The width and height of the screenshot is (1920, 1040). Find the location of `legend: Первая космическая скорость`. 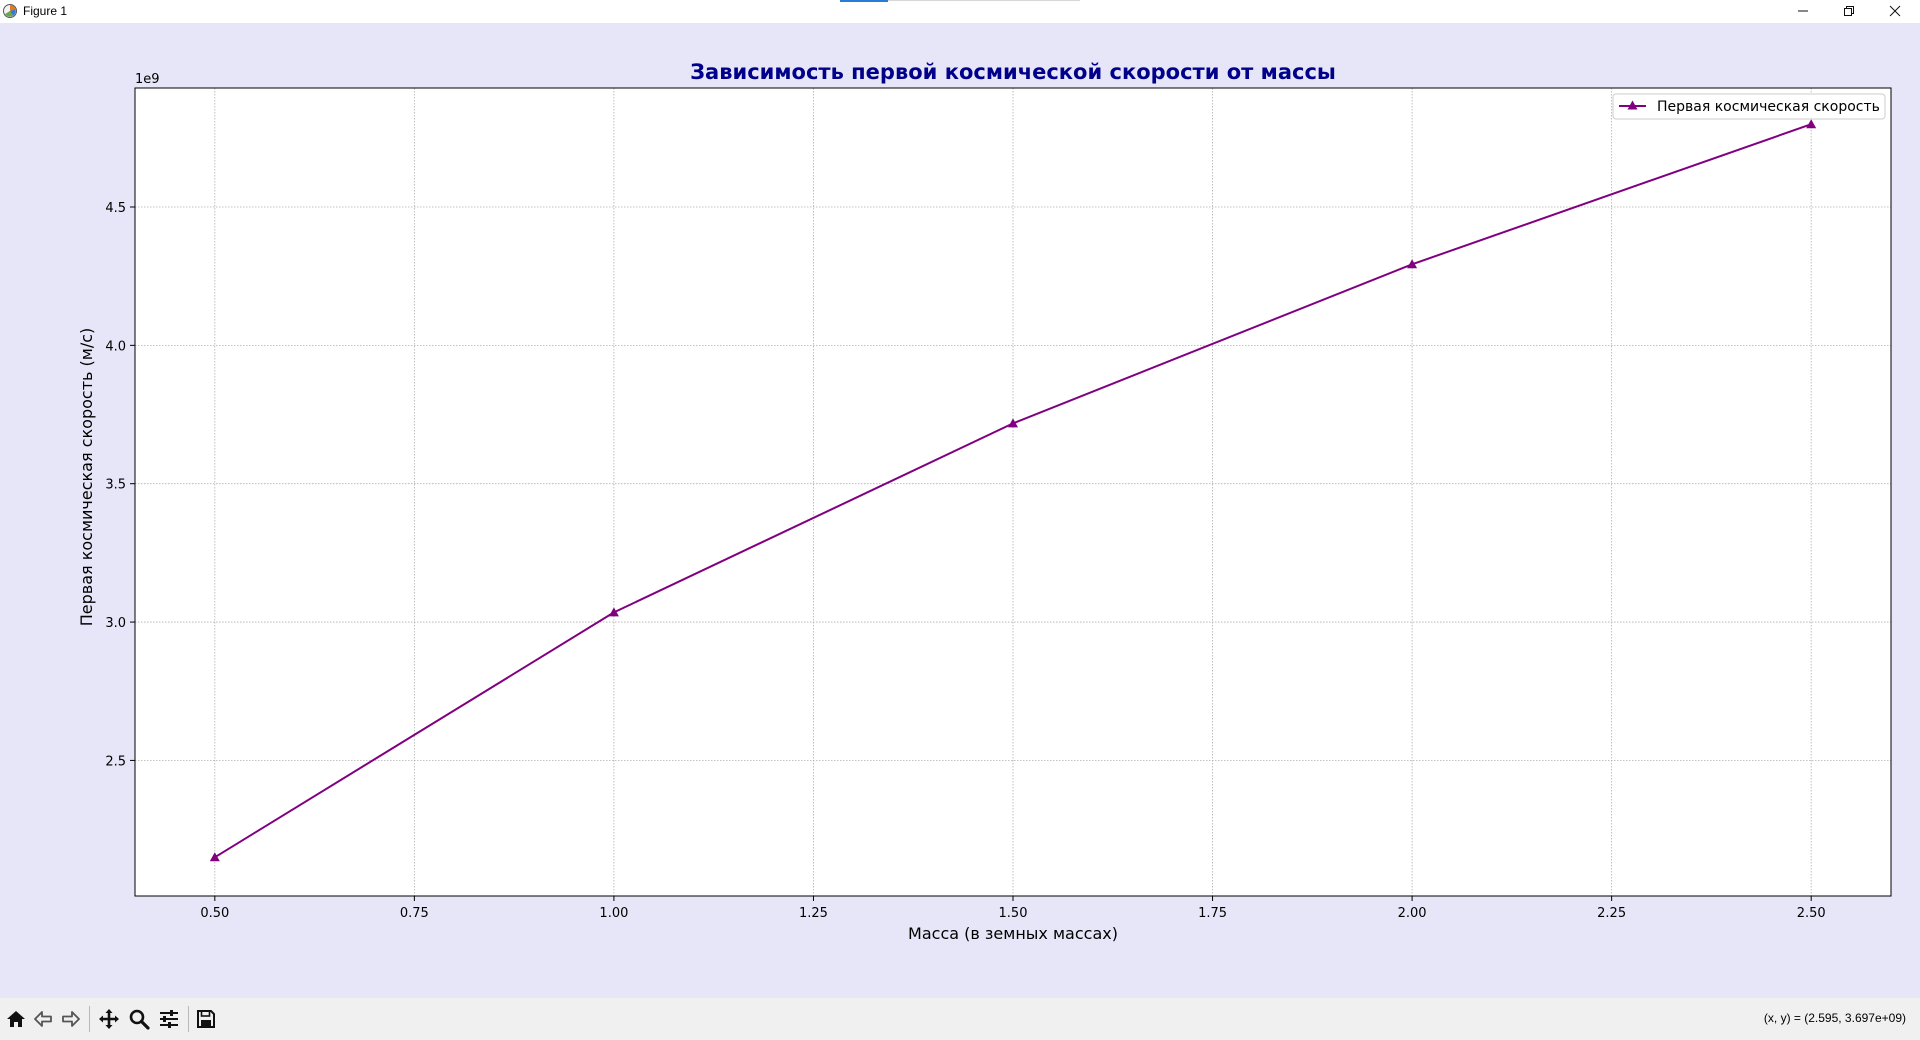

legend: Первая космическая скорость is located at coordinates (1749, 106).